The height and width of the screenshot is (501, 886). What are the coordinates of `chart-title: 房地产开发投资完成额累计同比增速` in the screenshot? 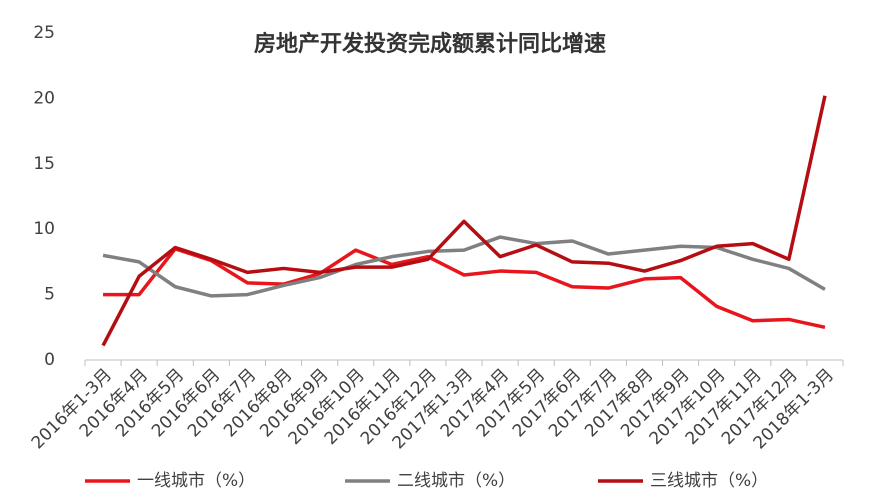 It's located at (430, 44).